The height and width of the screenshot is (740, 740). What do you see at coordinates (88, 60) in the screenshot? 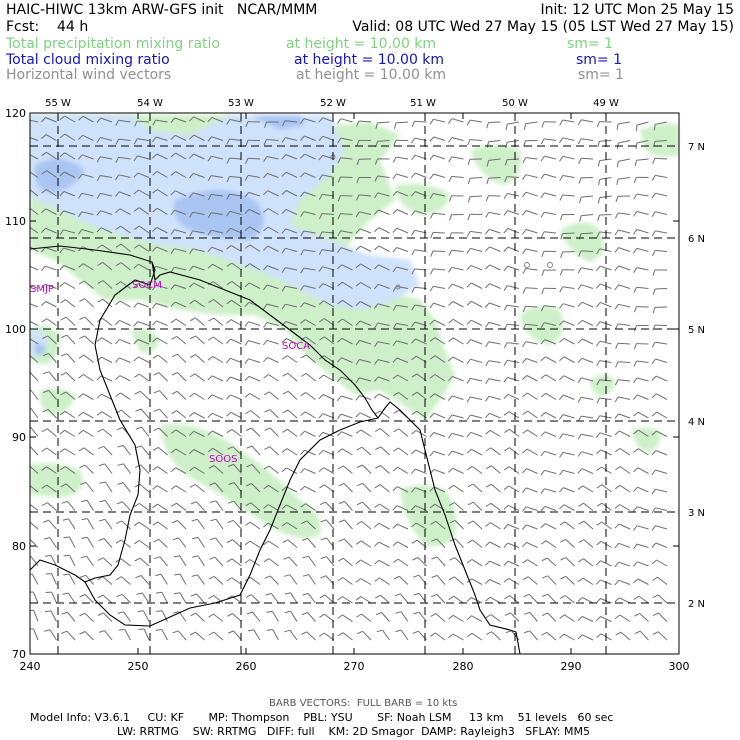
I see `legend-cloud-name: Total cloud mixing ratio` at bounding box center [88, 60].